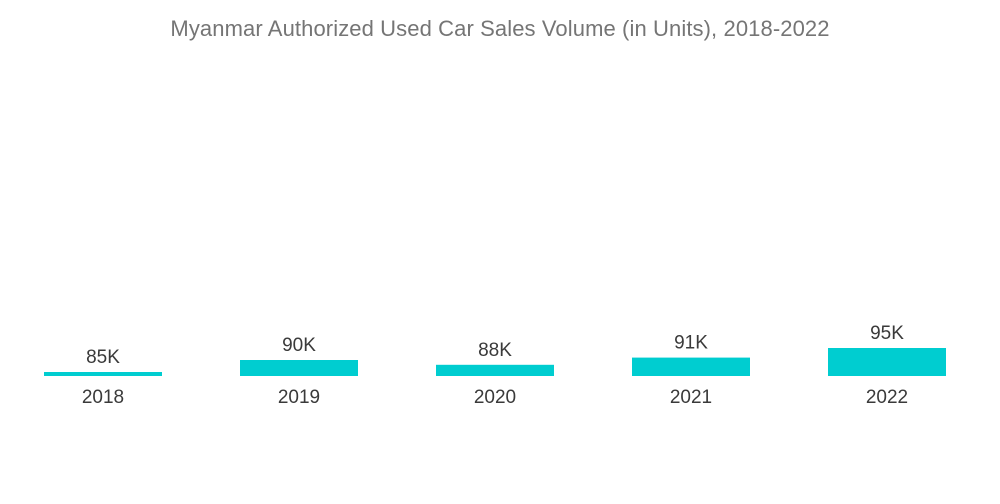 The height and width of the screenshot is (504, 1000). Describe the element at coordinates (495, 370) in the screenshot. I see `bar-2020` at that location.